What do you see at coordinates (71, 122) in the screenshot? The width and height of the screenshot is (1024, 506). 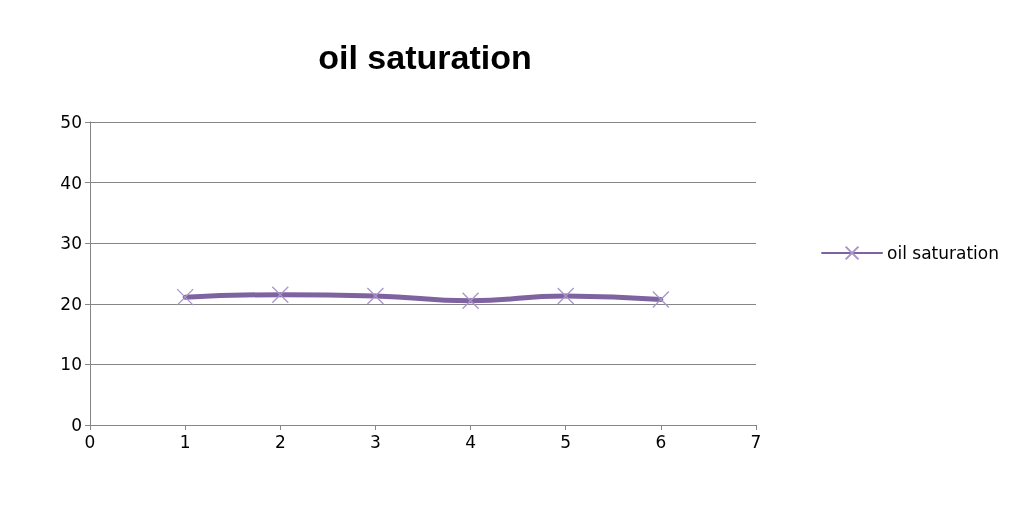 I see `y-tick-label: 50` at bounding box center [71, 122].